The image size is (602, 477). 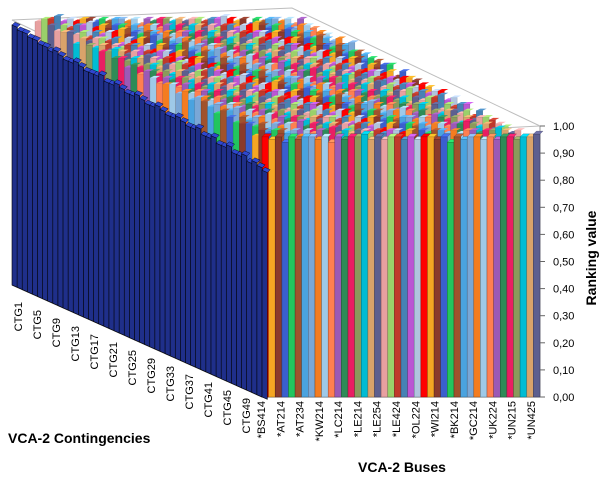 What do you see at coordinates (133, 367) in the screenshot?
I see `contingency-tick-label: CTG25` at bounding box center [133, 367].